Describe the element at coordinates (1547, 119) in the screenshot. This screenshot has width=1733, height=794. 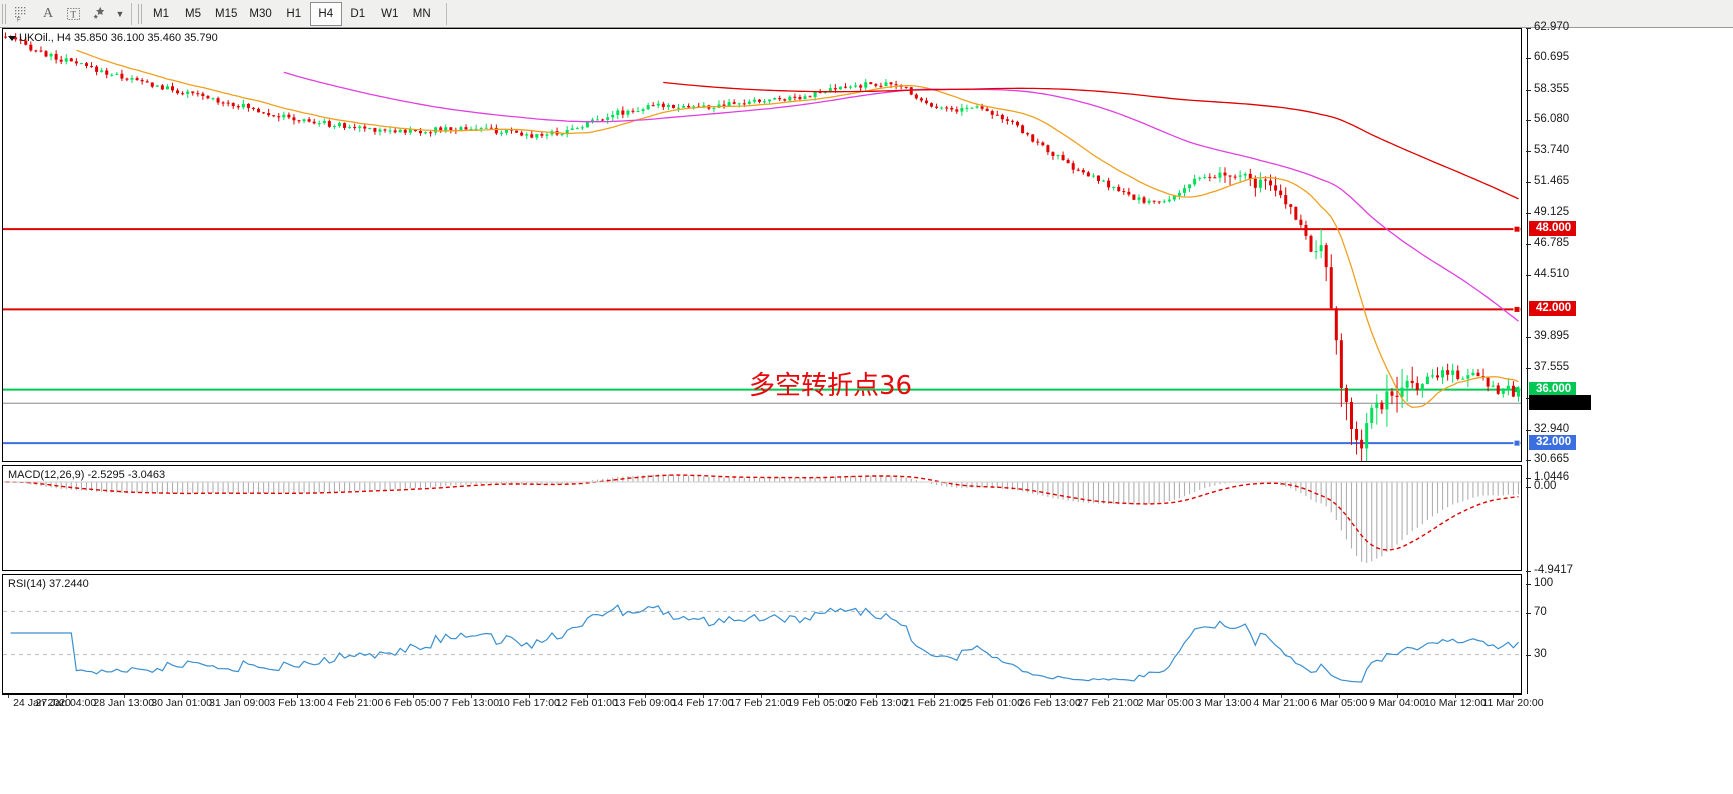
I see `price-tick: 56.080` at that location.